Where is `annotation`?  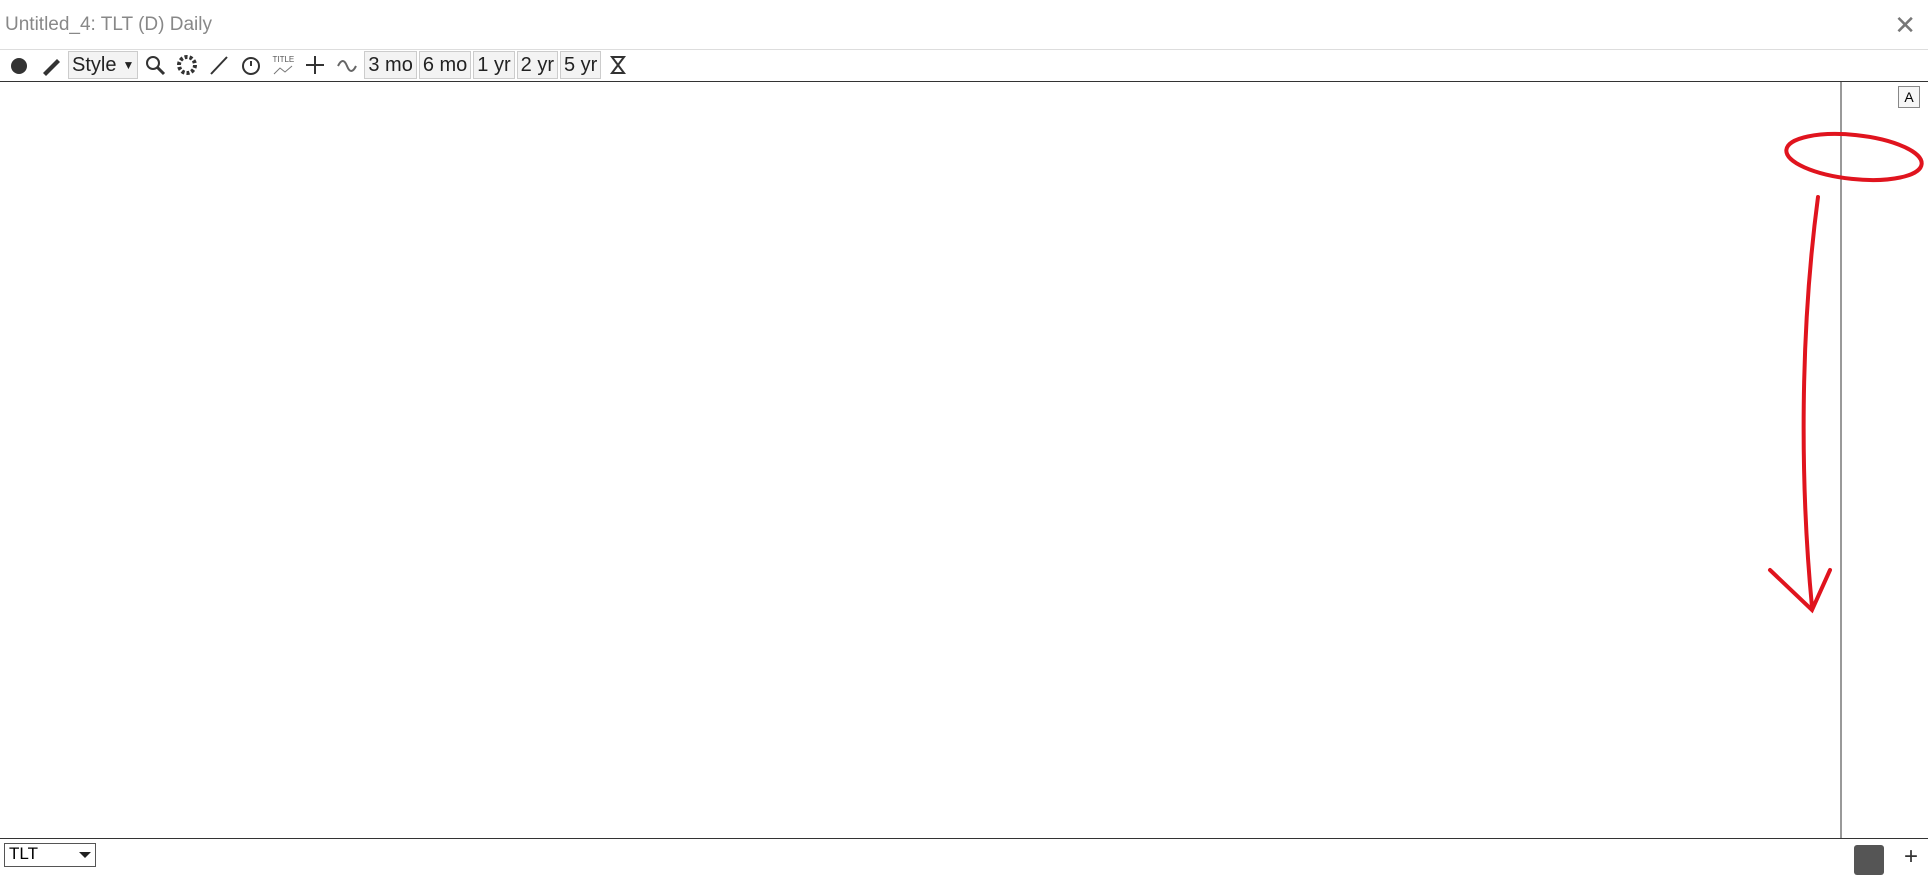
annotation is located at coordinates (1846, 372).